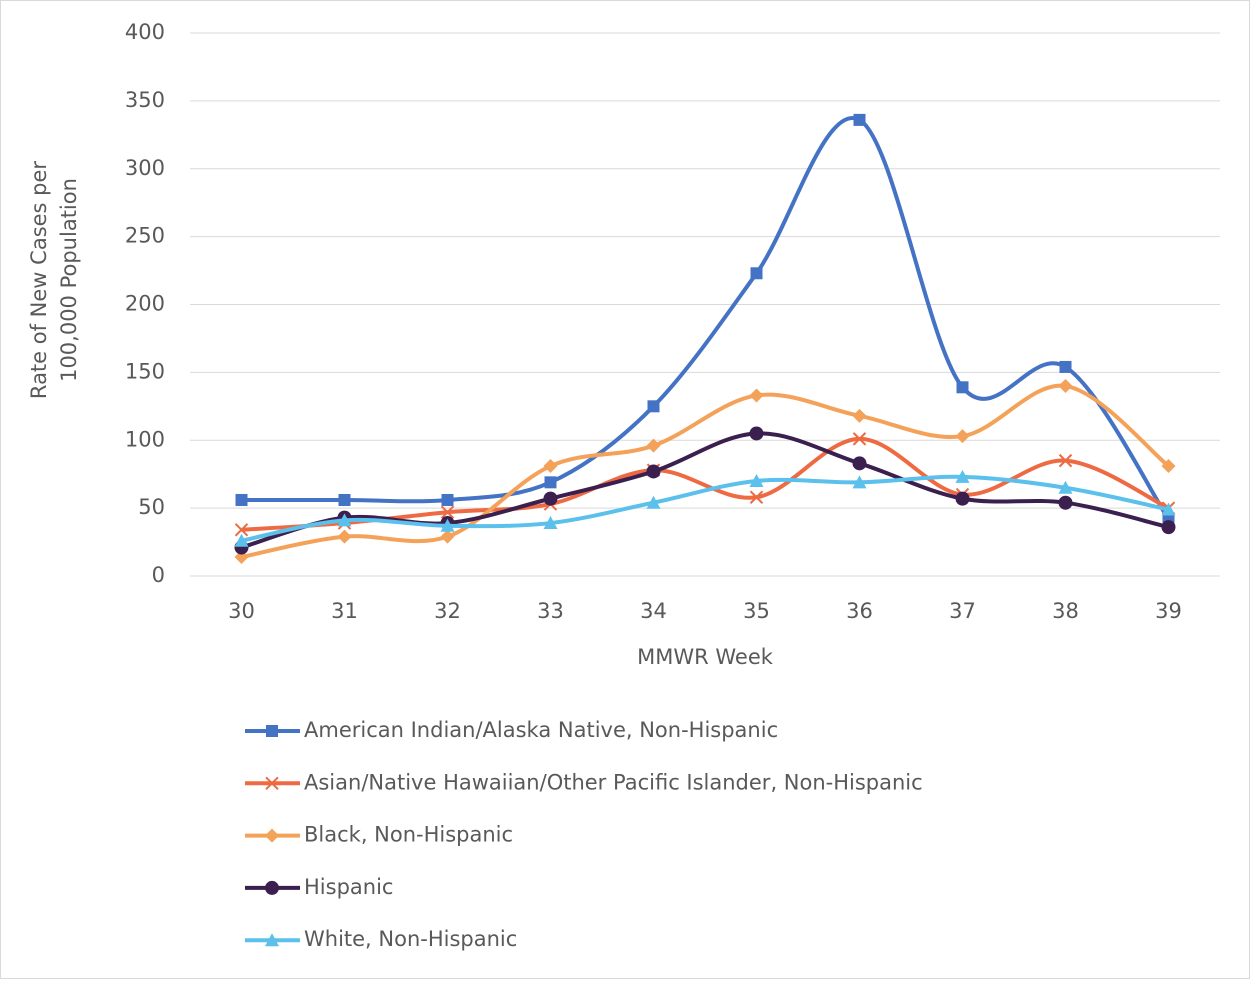 Image resolution: width=1250 pixels, height=983 pixels. What do you see at coordinates (145, 371) in the screenshot?
I see `y-tick-label: 150` at bounding box center [145, 371].